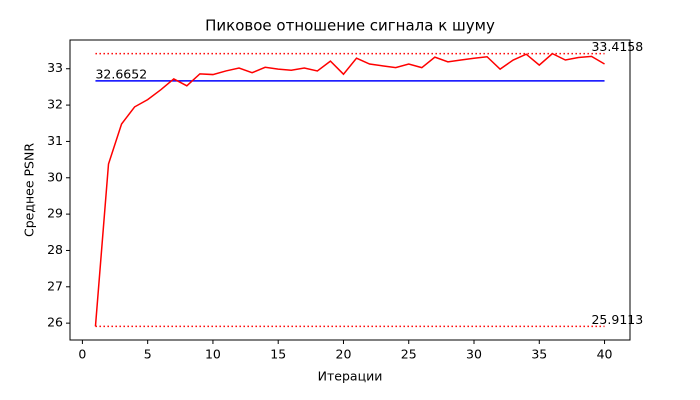 This screenshot has height=400, width=700. Describe the element at coordinates (350, 376) in the screenshot. I see `x-axis-label: Итерации` at that location.